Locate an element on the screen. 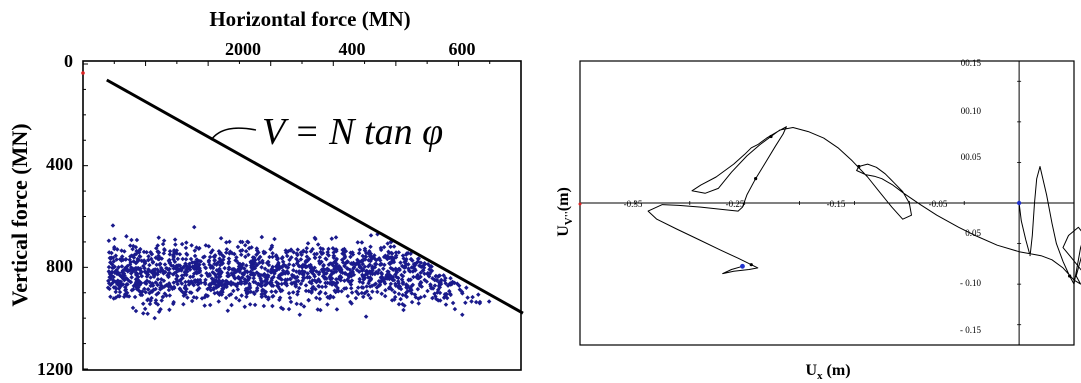 The width and height of the screenshot is (1081, 383). right-x-axis-label: Ux (m) is located at coordinates (827, 372).